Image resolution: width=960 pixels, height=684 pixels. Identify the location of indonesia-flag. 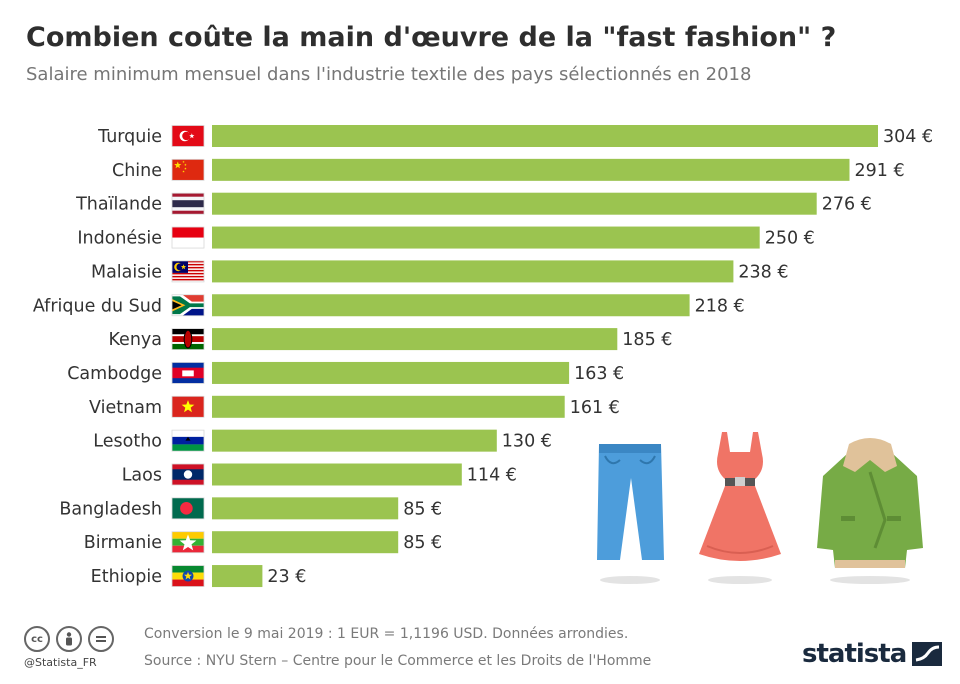
(188, 237).